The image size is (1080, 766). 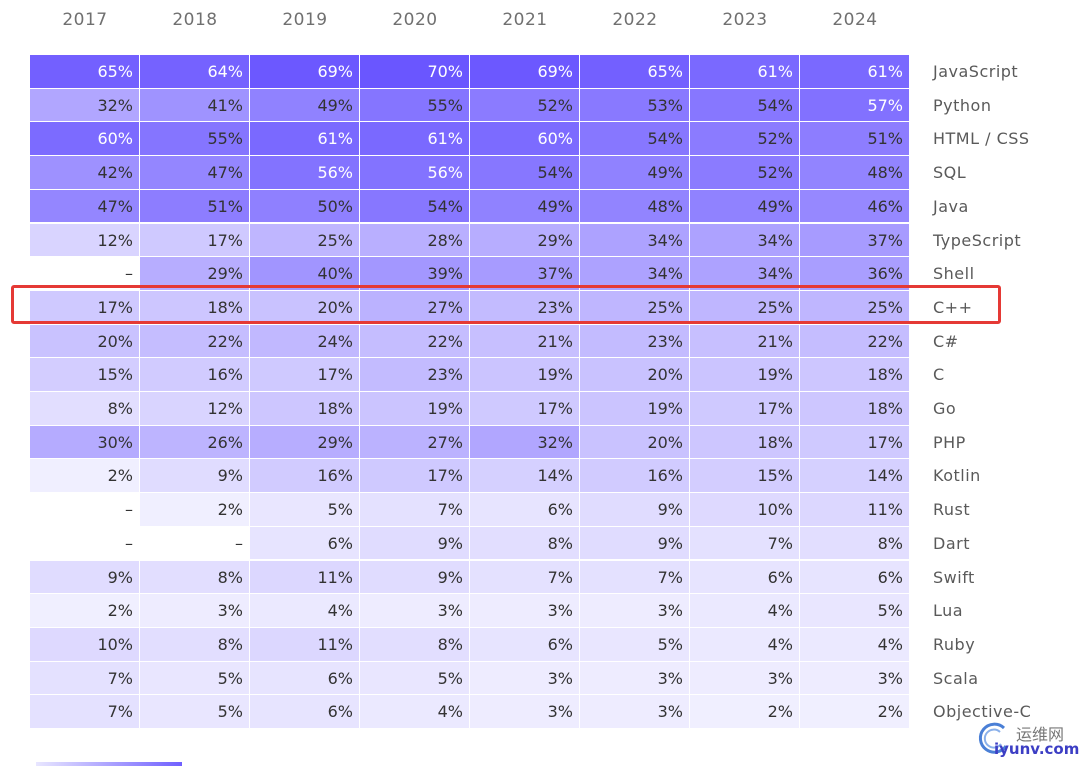 What do you see at coordinates (982, 712) in the screenshot?
I see `language-label: Objective-C` at bounding box center [982, 712].